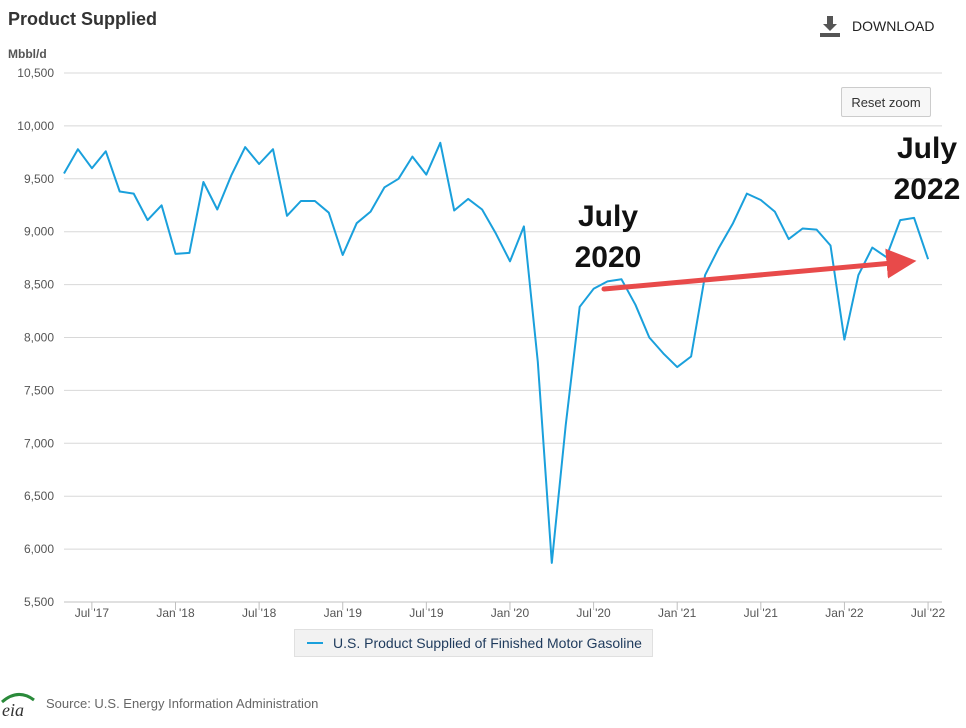 Image resolution: width=966 pixels, height=728 pixels. What do you see at coordinates (39, 496) in the screenshot?
I see `y-tick-label: 6,500` at bounding box center [39, 496].